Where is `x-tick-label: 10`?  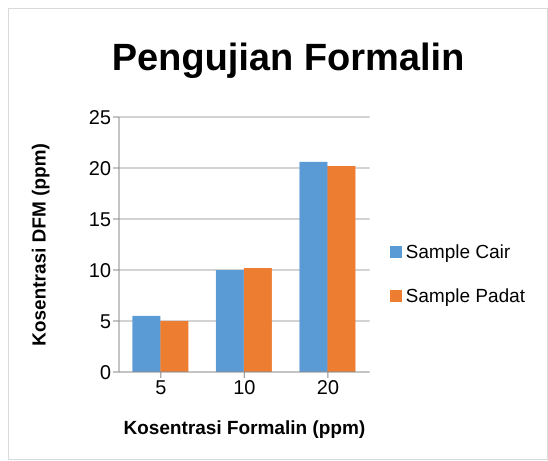
x-tick-label: 10 is located at coordinates (244, 388).